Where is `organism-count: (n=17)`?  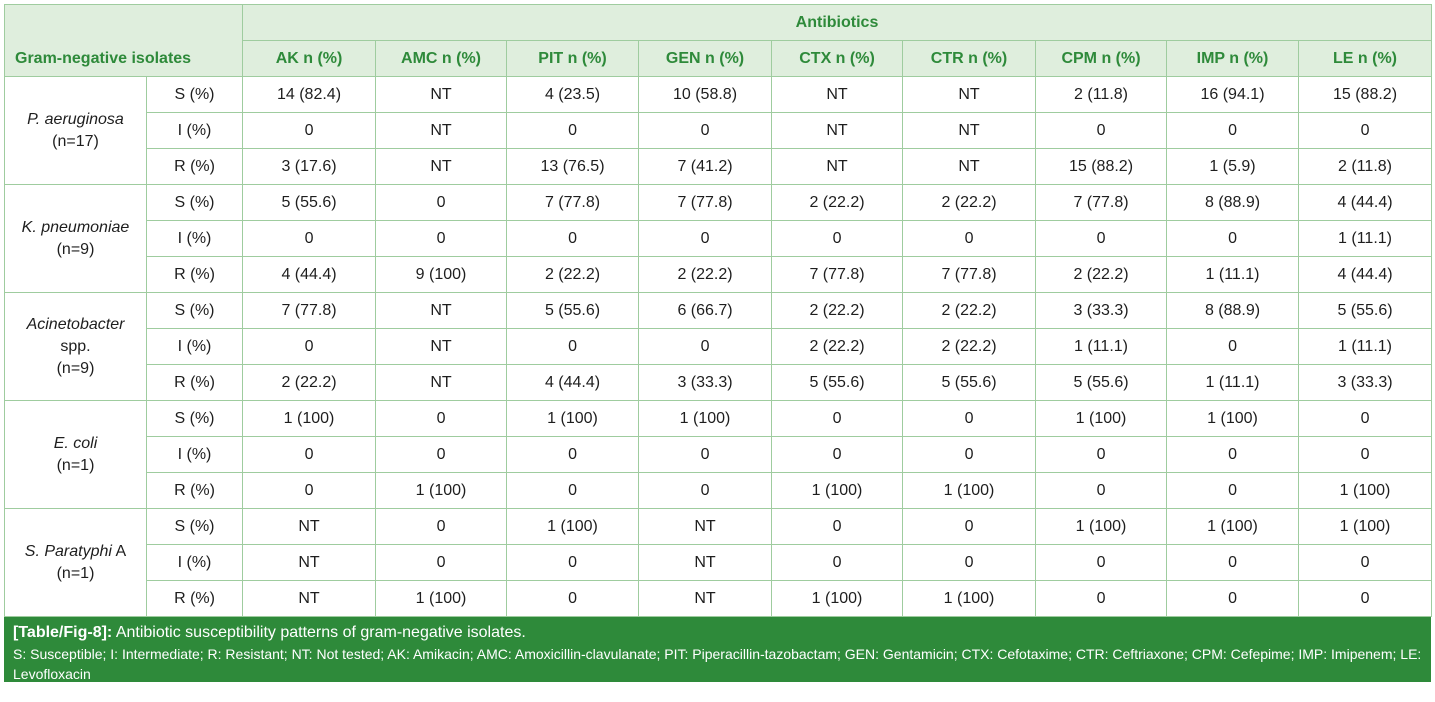 organism-count: (n=17) is located at coordinates (75, 141).